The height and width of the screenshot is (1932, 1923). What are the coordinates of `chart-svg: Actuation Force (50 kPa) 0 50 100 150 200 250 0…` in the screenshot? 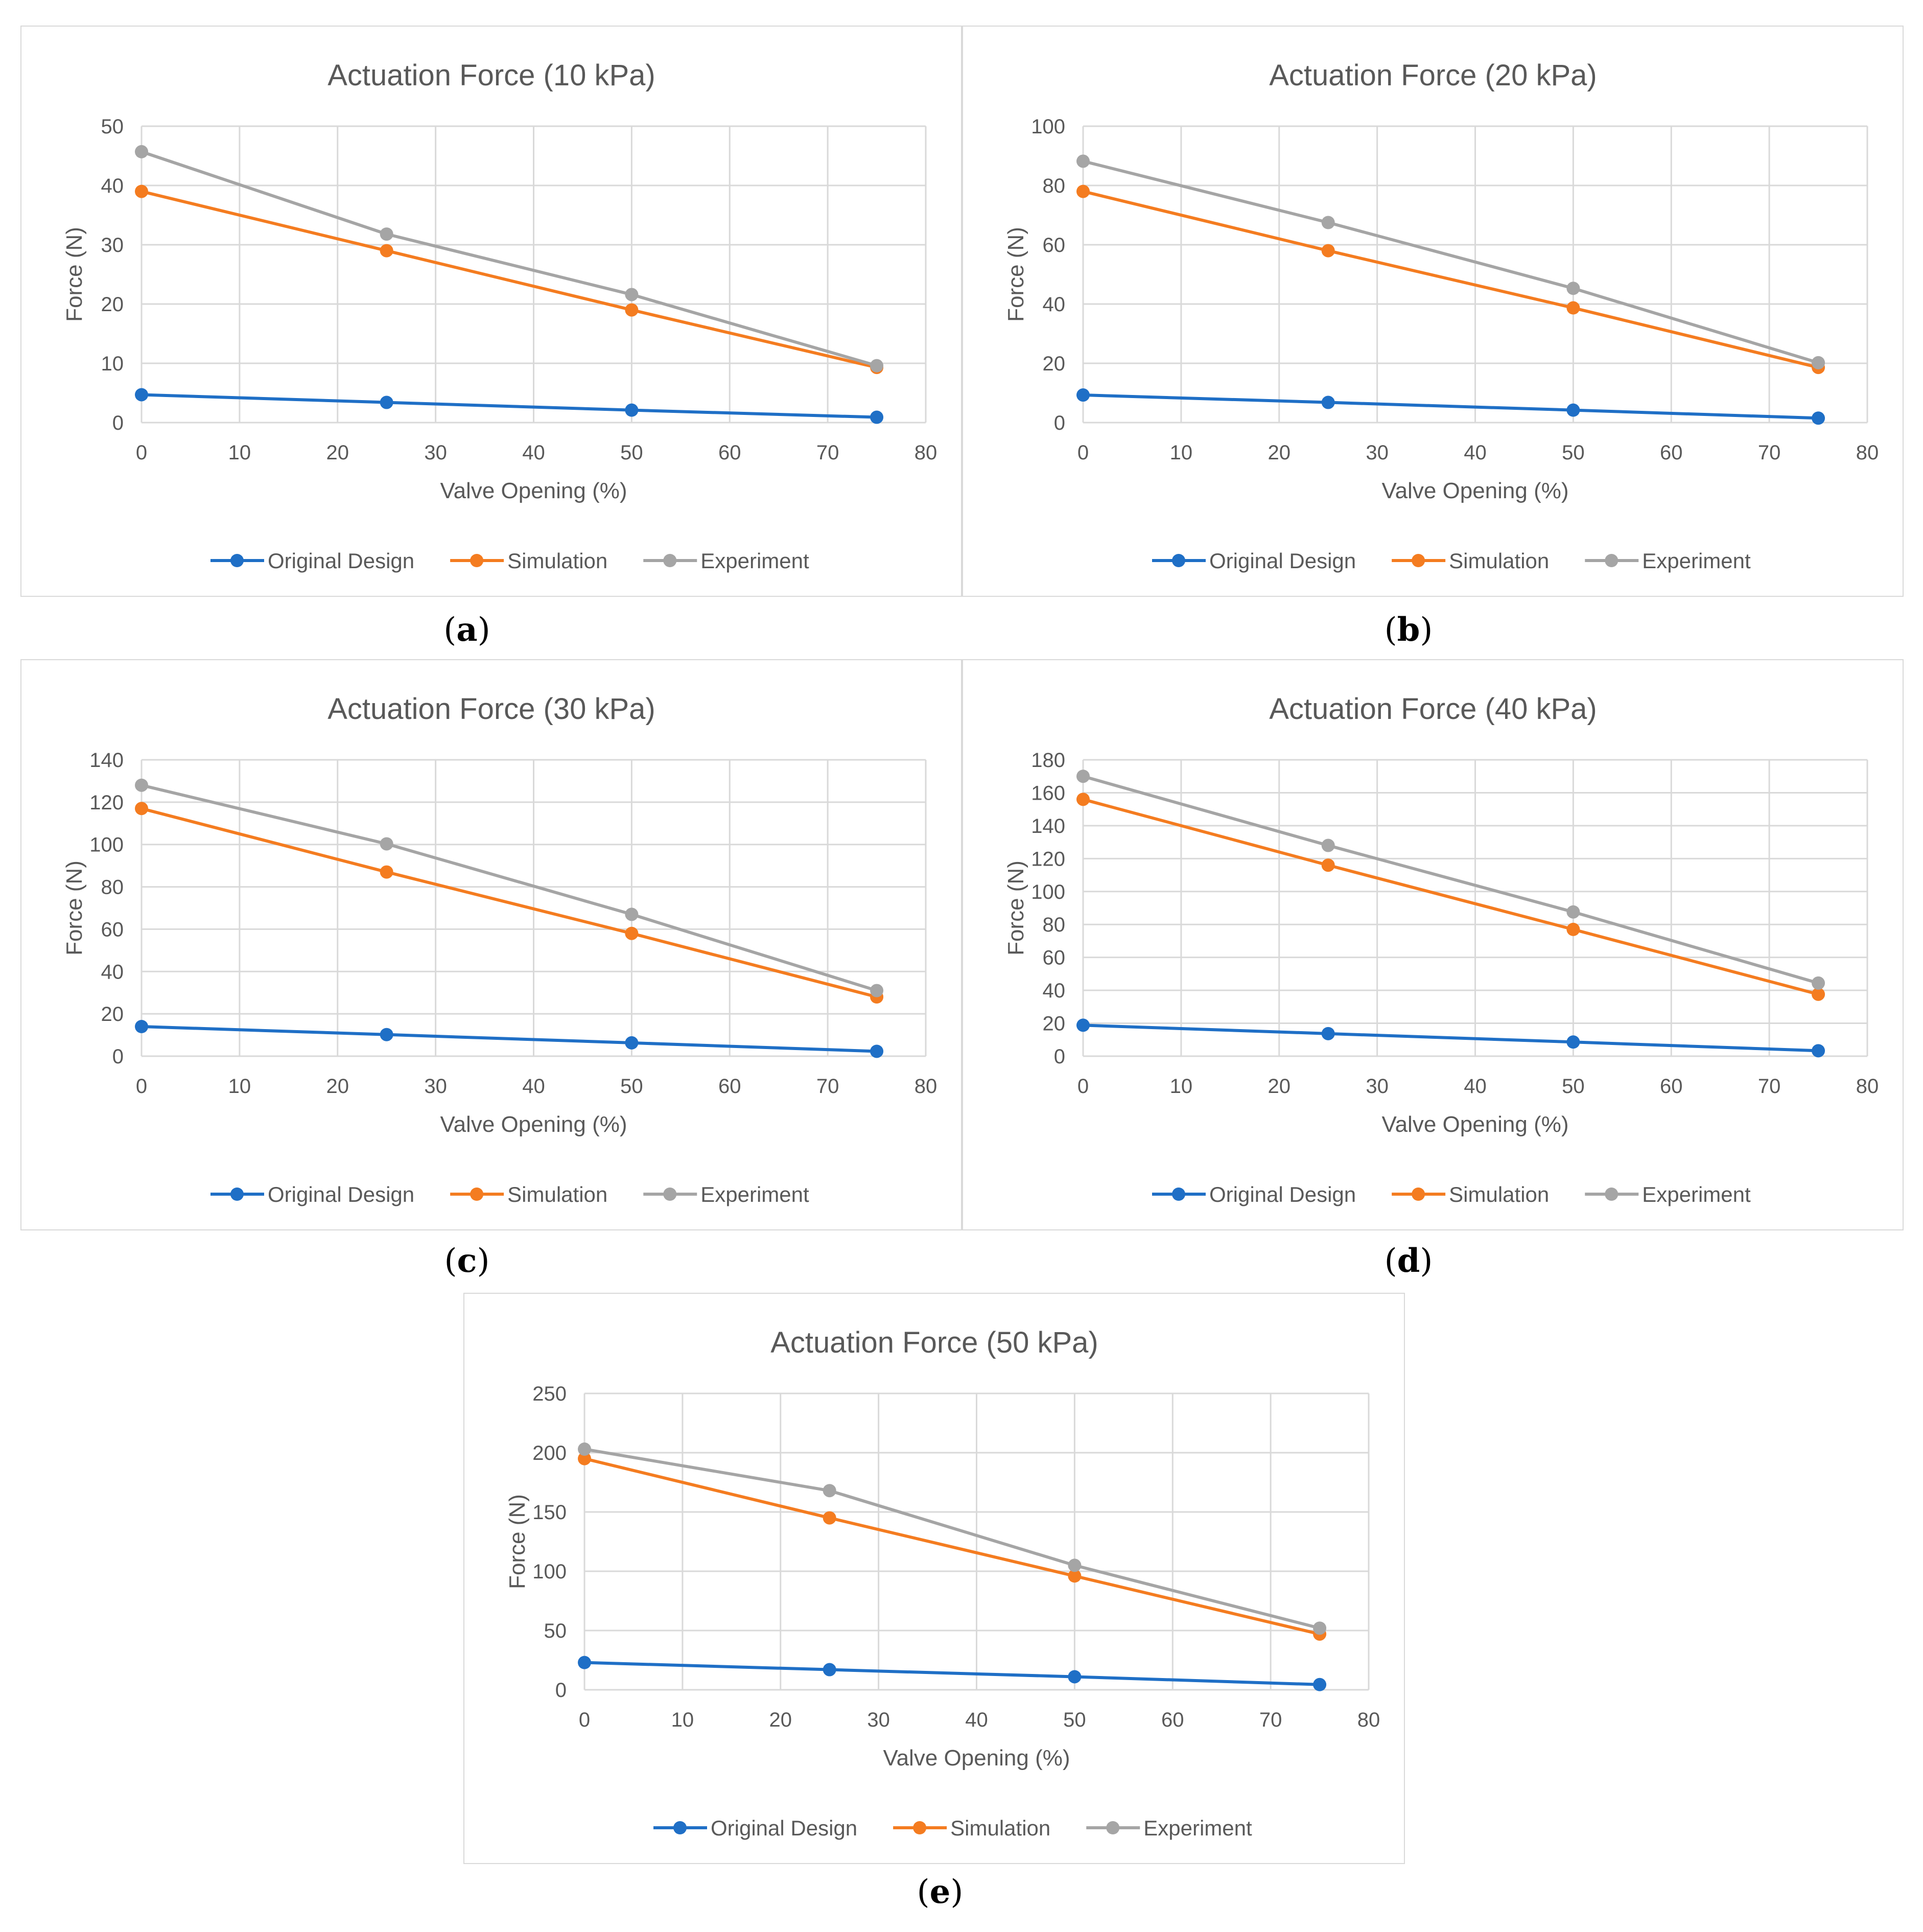 It's located at (942, 1583).